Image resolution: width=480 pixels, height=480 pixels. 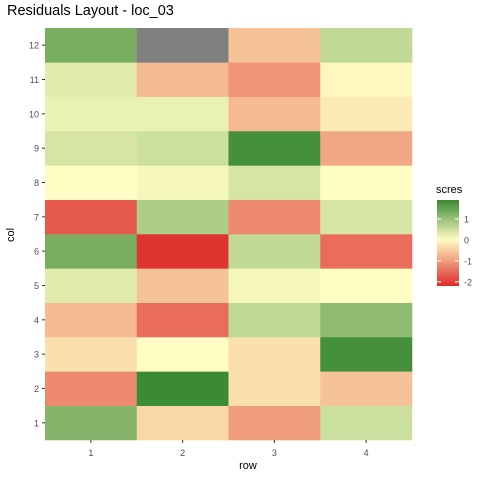 What do you see at coordinates (36, 286) in the screenshot?
I see `y-tick-label: 5` at bounding box center [36, 286].